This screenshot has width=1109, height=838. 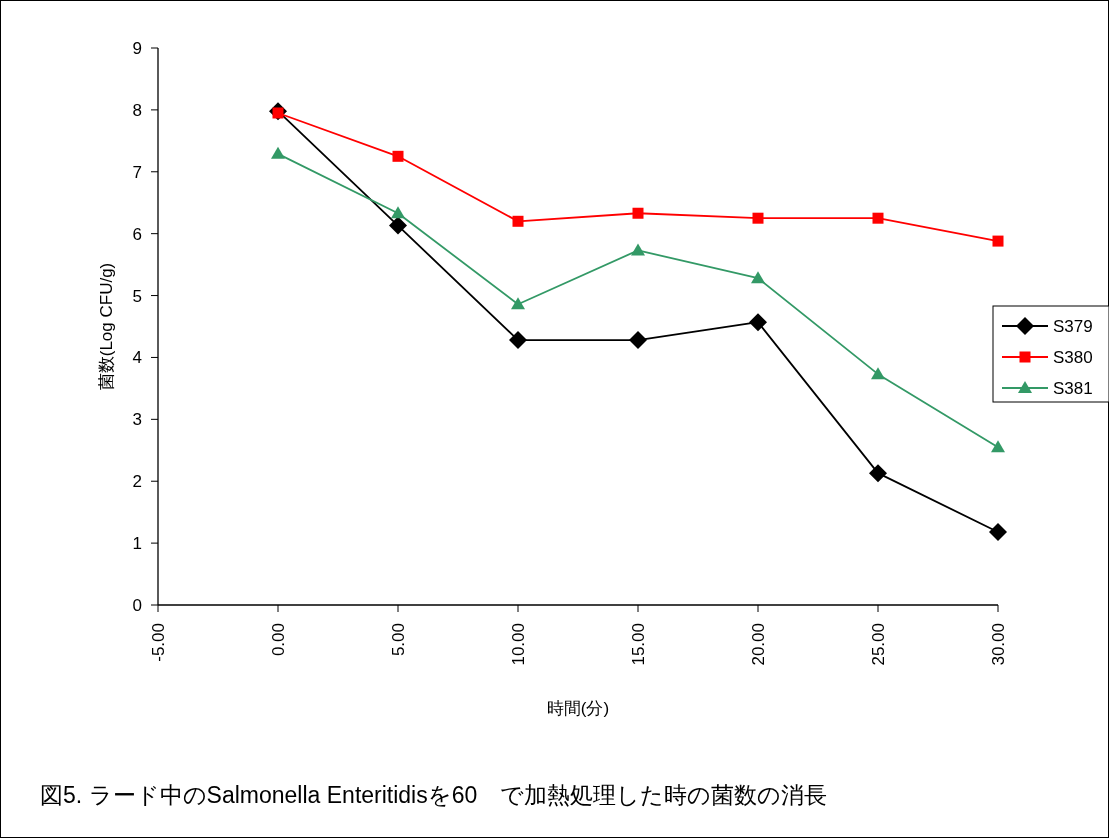 I want to click on x-tick-label: 20.00, so click(x=758, y=644).